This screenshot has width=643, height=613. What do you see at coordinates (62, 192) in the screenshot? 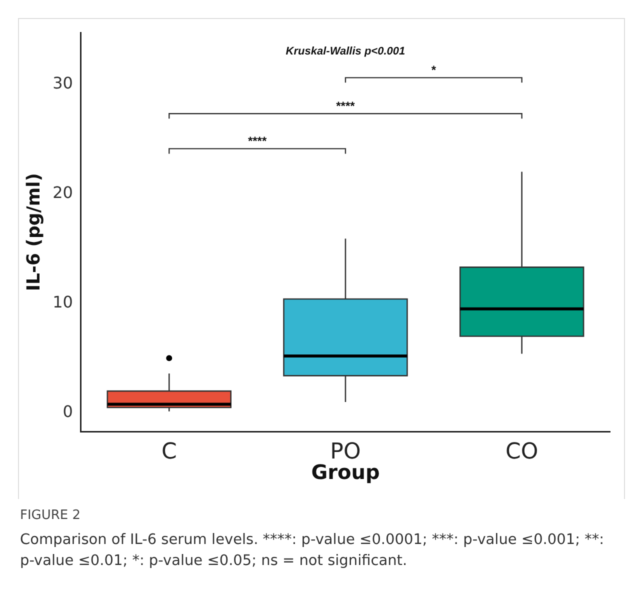
I see `y-tick-label: 20` at bounding box center [62, 192].